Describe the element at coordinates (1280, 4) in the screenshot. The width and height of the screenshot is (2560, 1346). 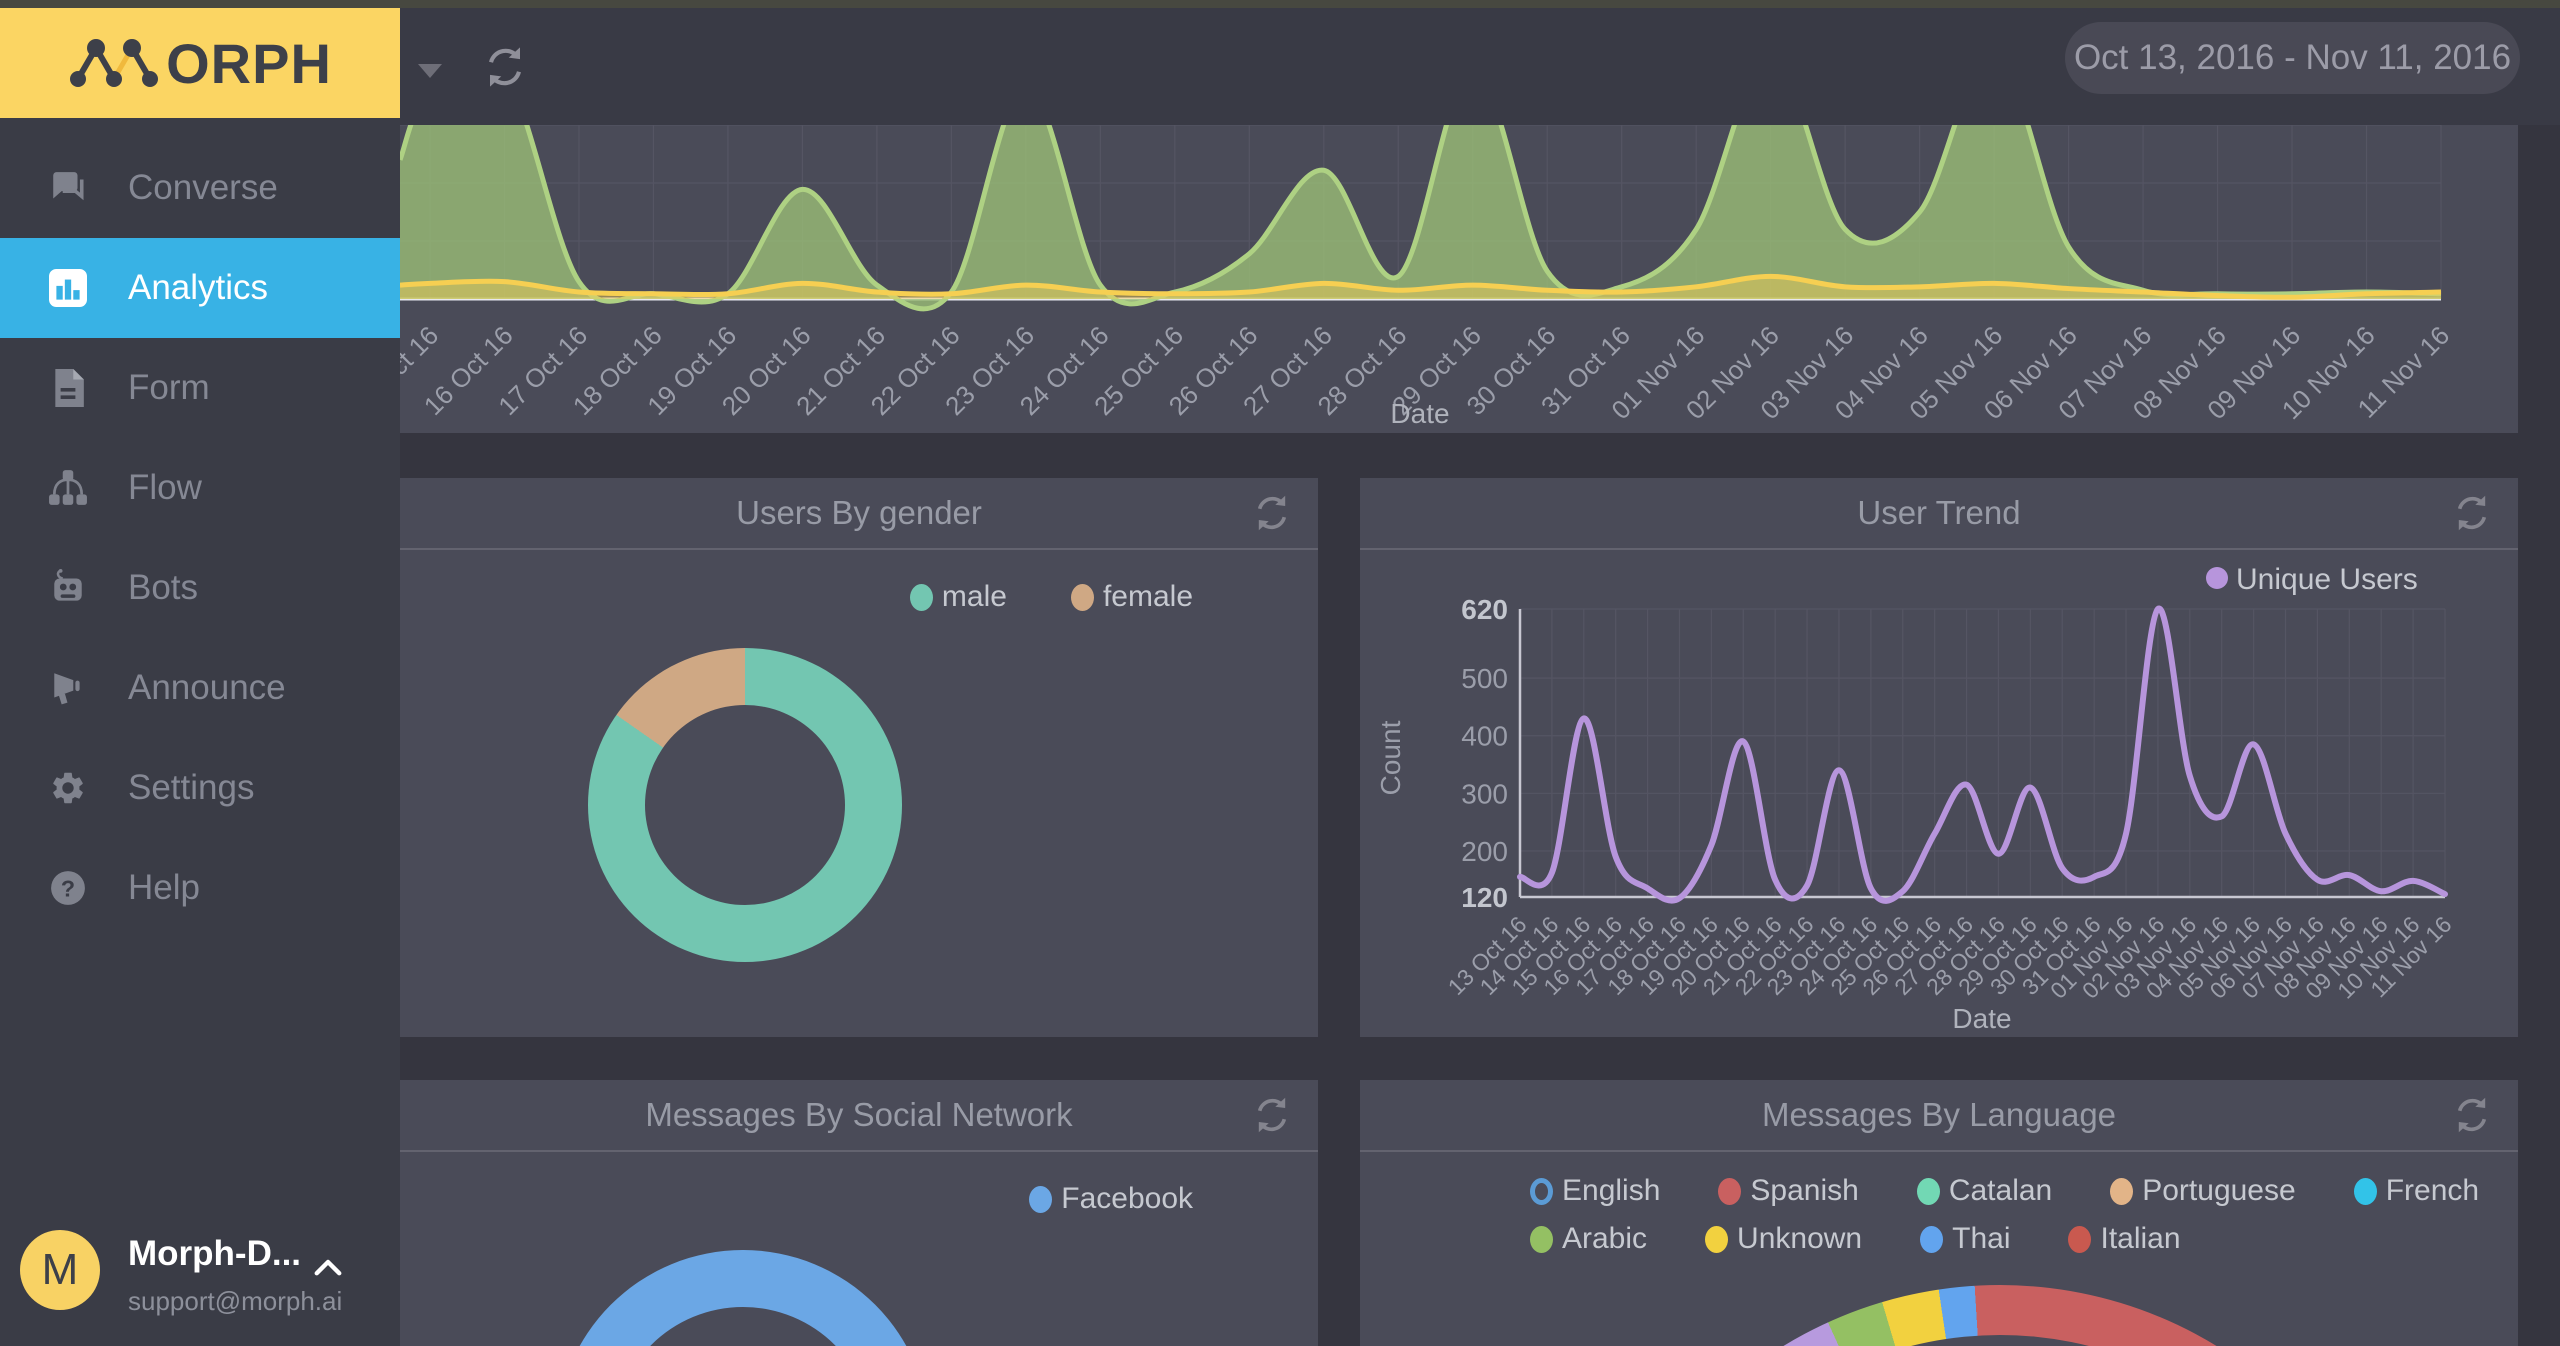
I see `window-top-strip` at that location.